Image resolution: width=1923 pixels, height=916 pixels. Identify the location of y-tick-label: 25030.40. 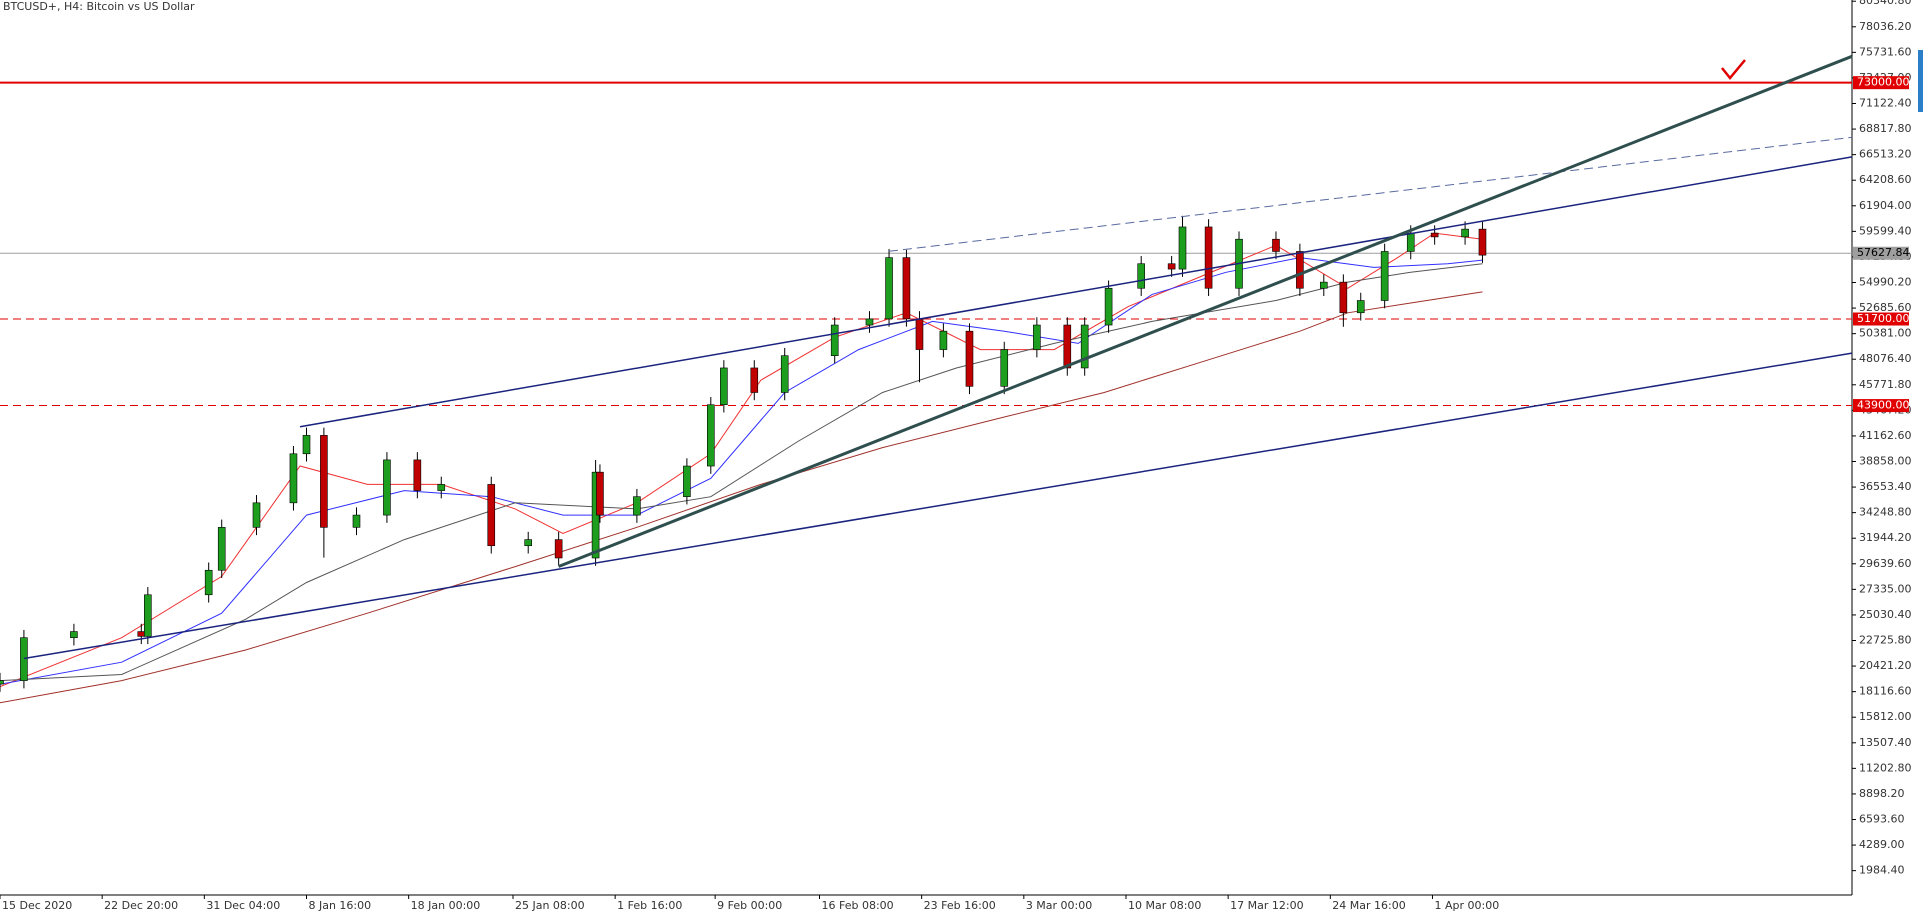
(1885, 614).